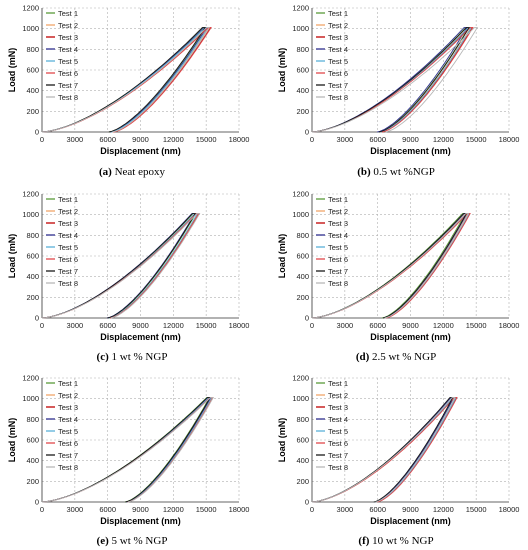  Describe the element at coordinates (396, 541) in the screenshot. I see `caption-f: (f) 10 wt % NGP` at that location.